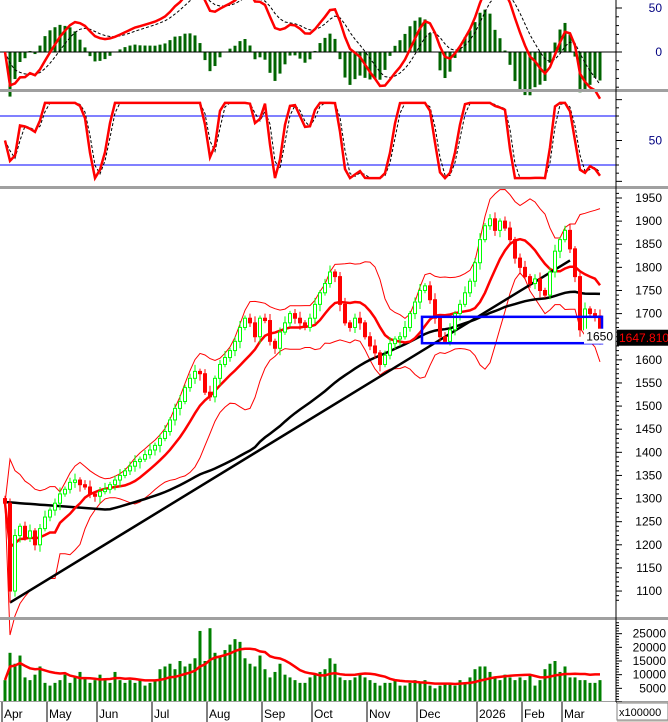 The height and width of the screenshot is (722, 668). Describe the element at coordinates (219, 714) in the screenshot. I see `month-label: Aug` at that location.